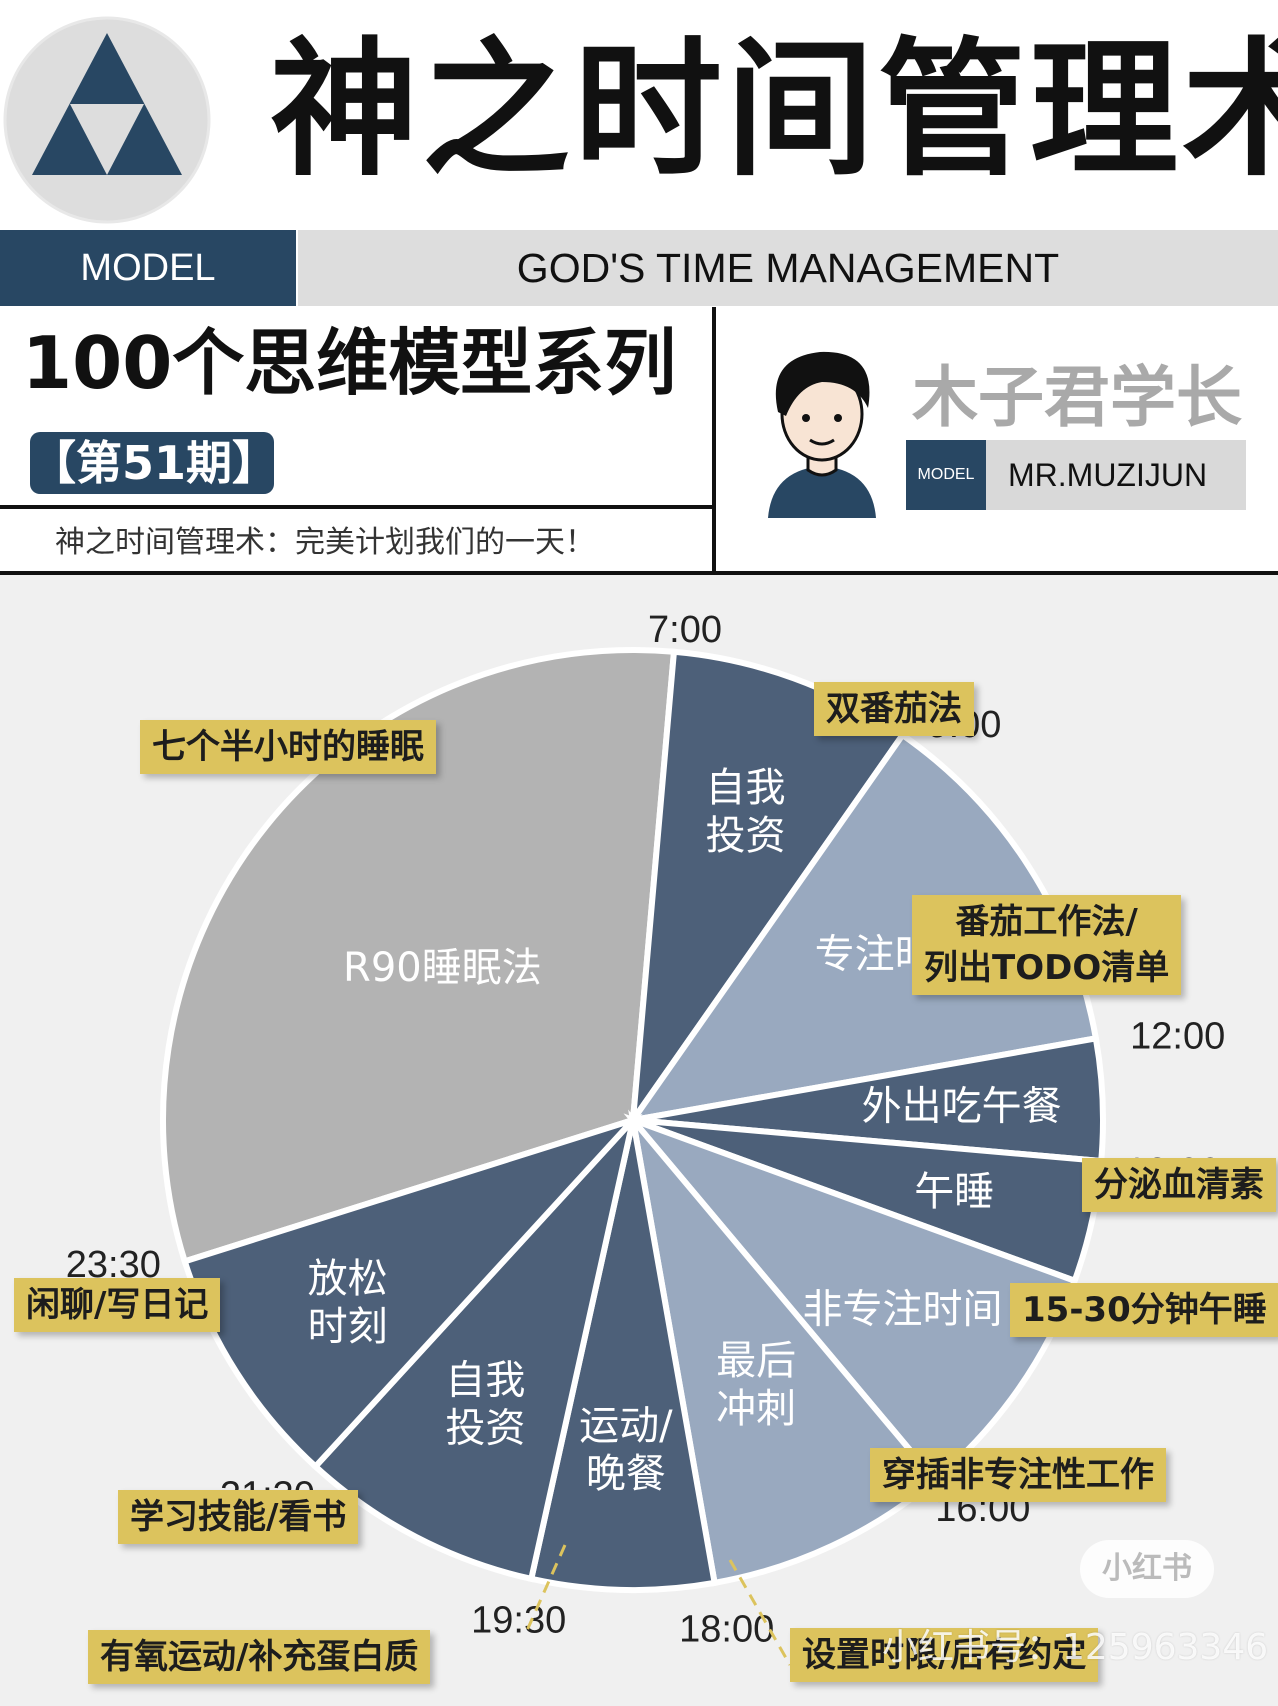  Describe the element at coordinates (238, 1517) in the screenshot. I see `callout-note: 学习技能/看书` at that location.